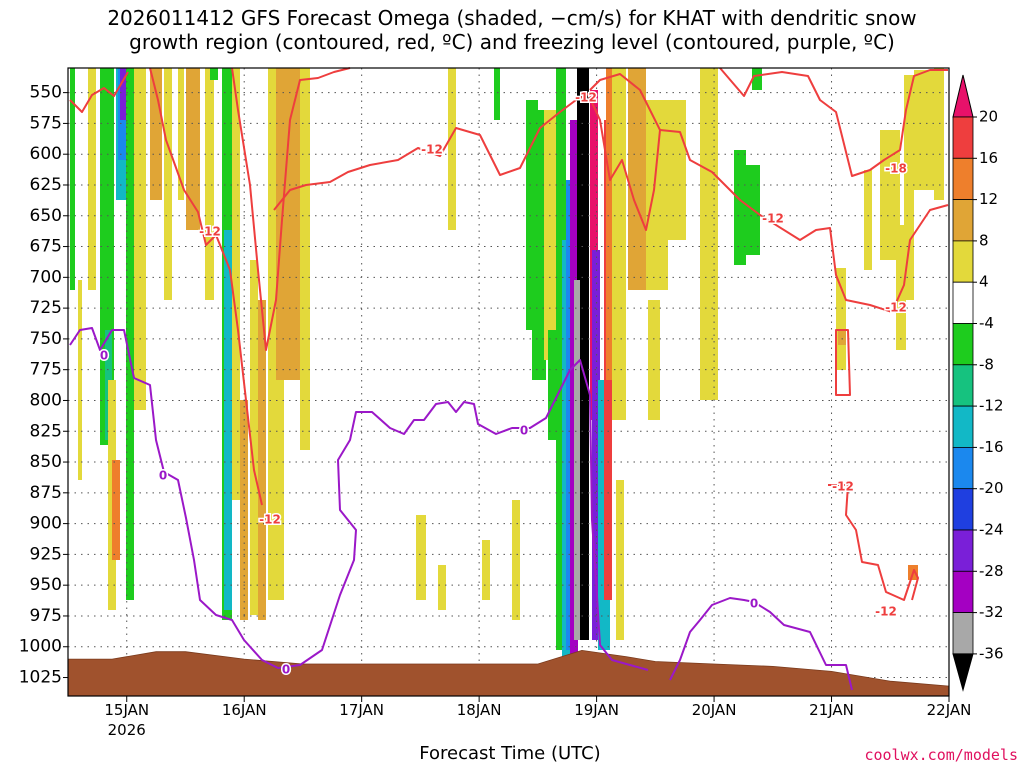  Describe the element at coordinates (46, 93) in the screenshot. I see `y-tick-label: 550` at that location.